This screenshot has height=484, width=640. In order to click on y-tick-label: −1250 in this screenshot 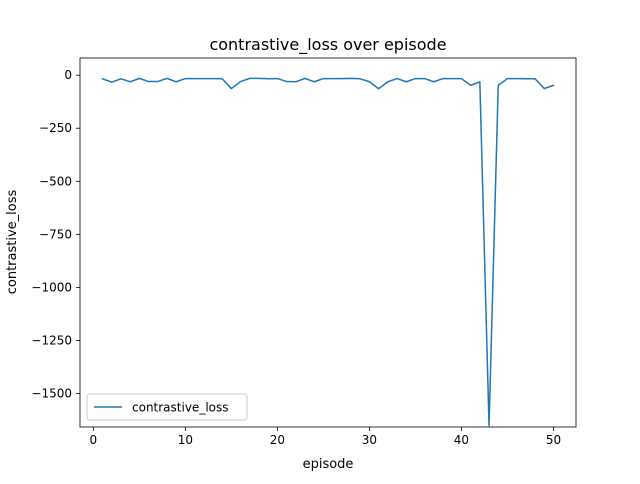, I will do `click(51, 340)`.